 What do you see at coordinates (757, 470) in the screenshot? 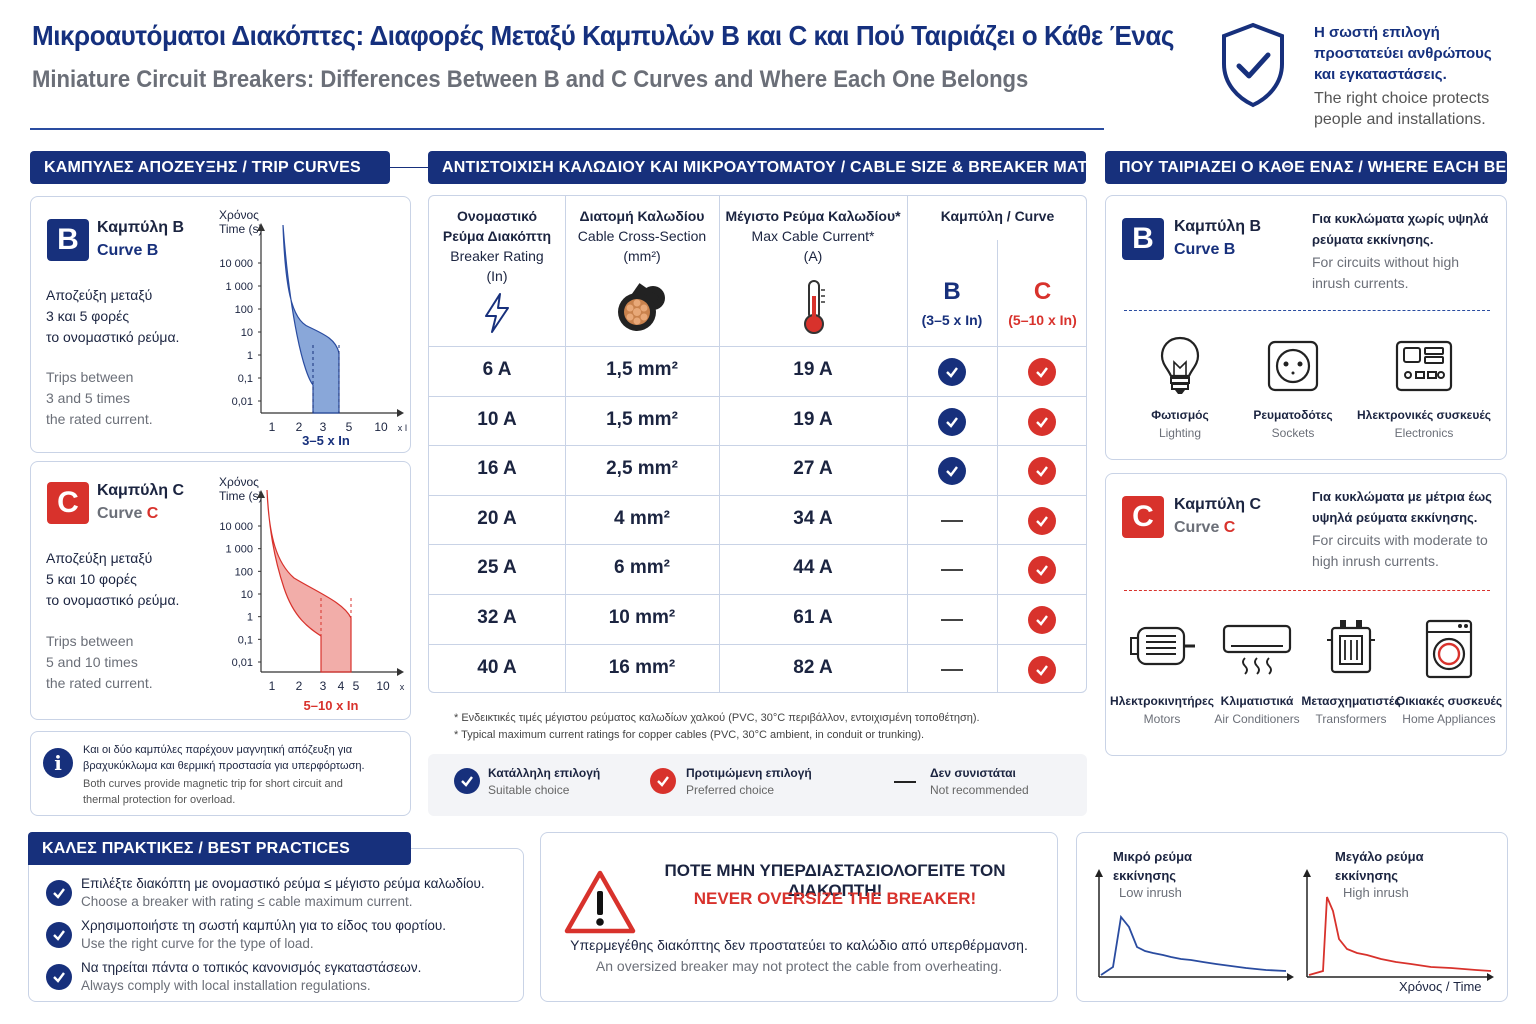
I see `table-row: 16 A 2,5 mm² 27 A` at bounding box center [757, 470].